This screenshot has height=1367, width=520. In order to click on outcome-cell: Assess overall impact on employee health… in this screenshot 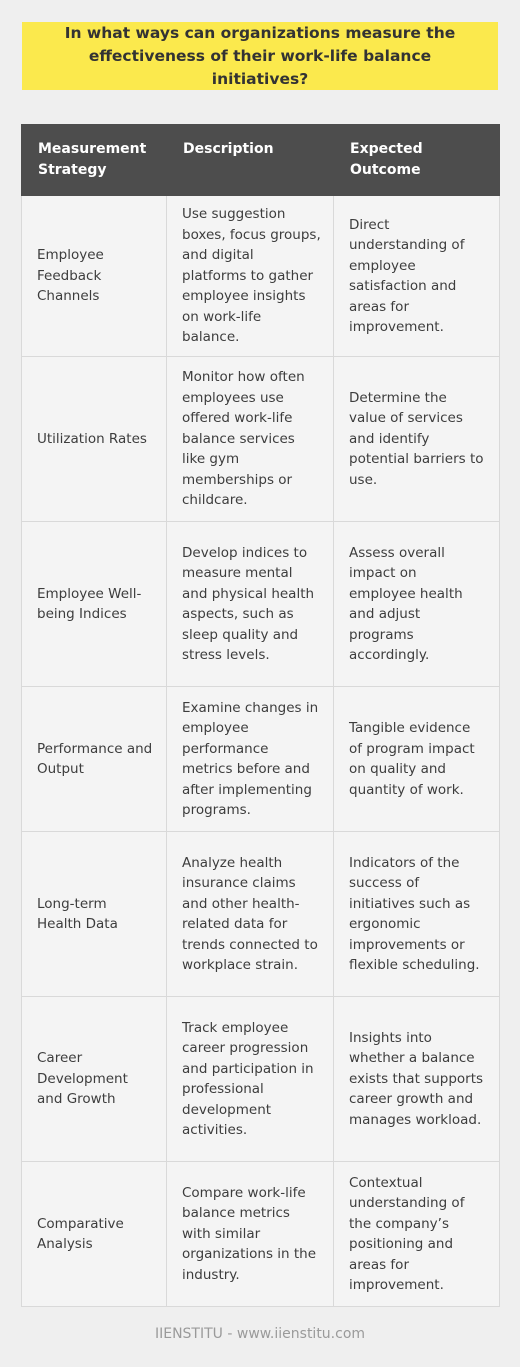, I will do `click(416, 604)`.